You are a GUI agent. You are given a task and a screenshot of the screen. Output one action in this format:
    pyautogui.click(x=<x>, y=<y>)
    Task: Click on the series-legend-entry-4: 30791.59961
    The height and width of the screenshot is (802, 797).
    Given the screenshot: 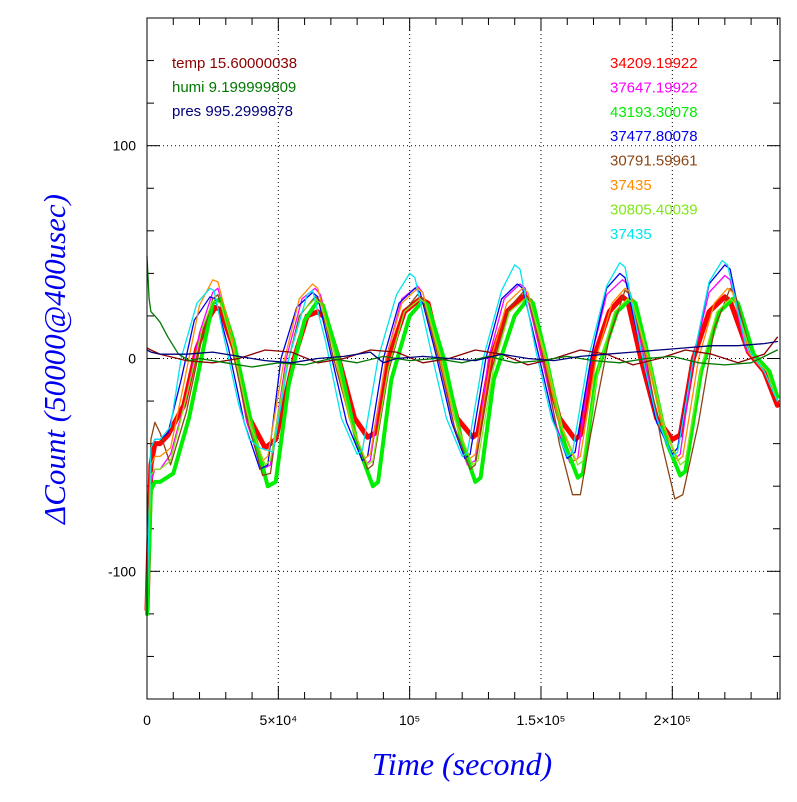 What is the action you would take?
    pyautogui.click(x=654, y=161)
    